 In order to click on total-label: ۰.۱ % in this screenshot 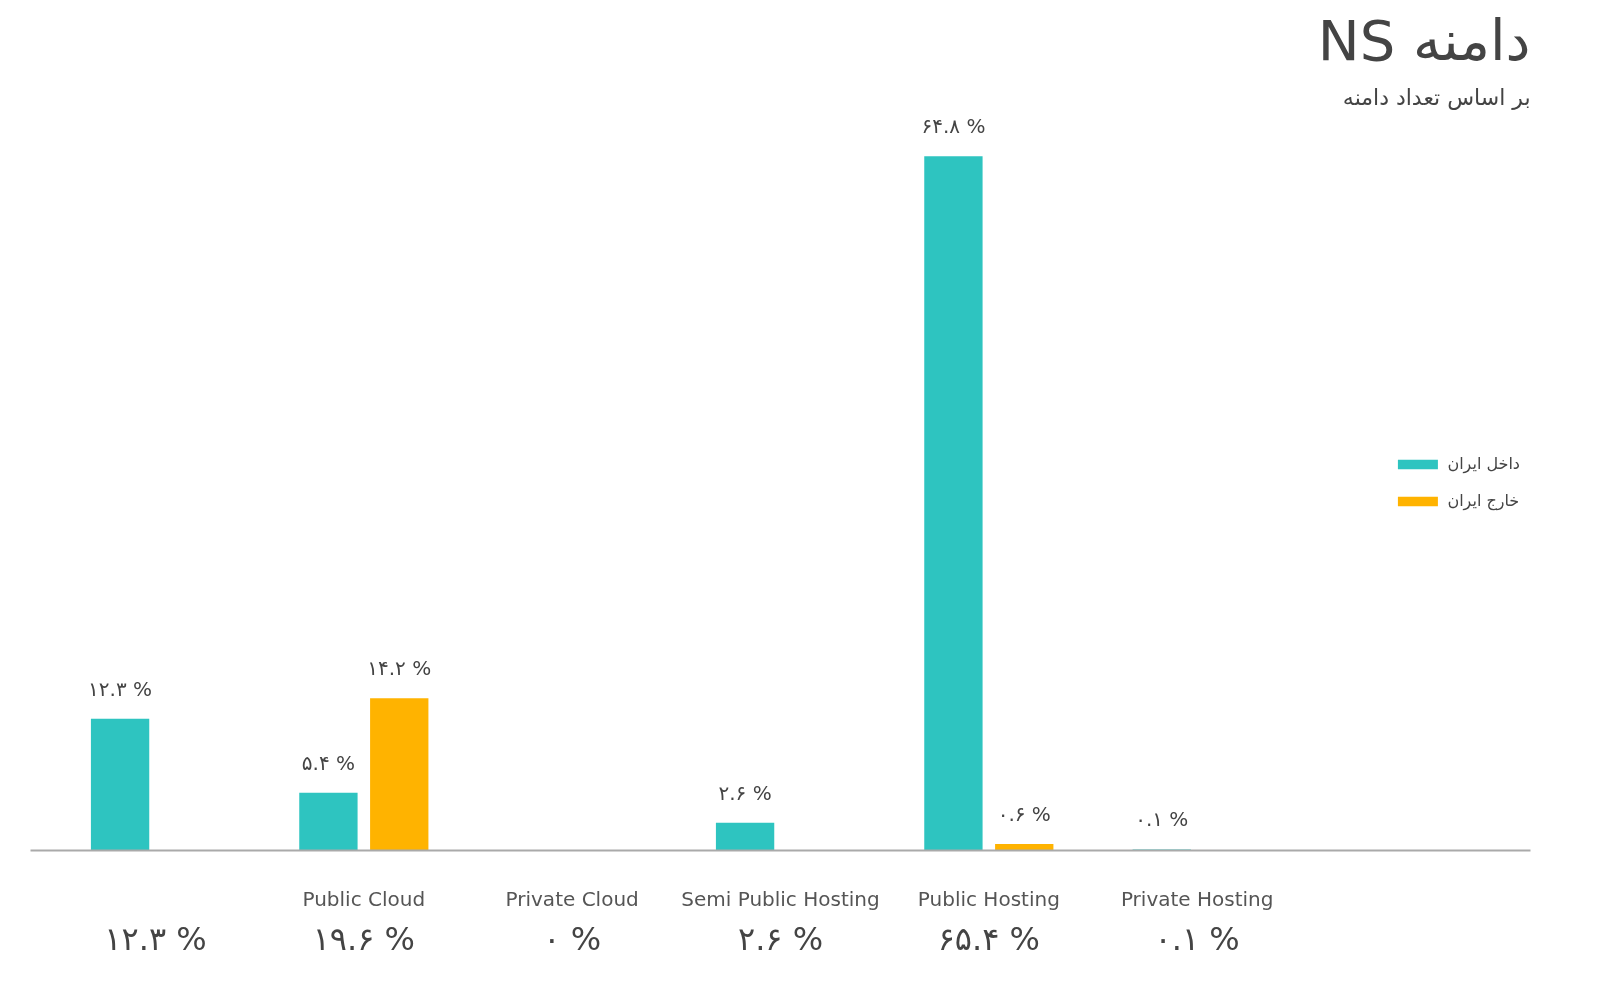, I will do `click(1197, 938)`.